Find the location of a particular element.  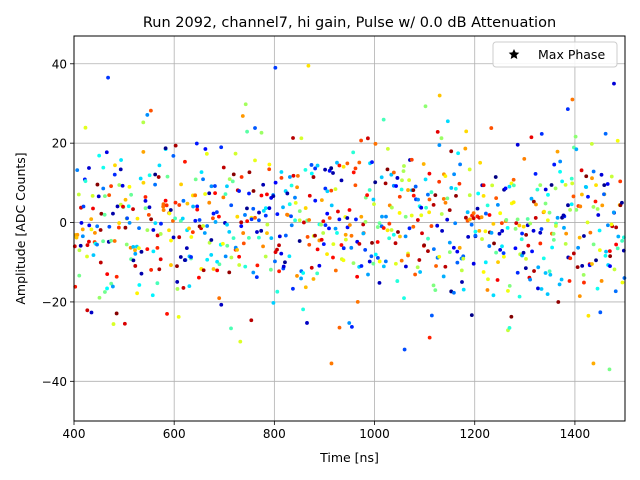

y-tick-label: 40 is located at coordinates (59, 64).